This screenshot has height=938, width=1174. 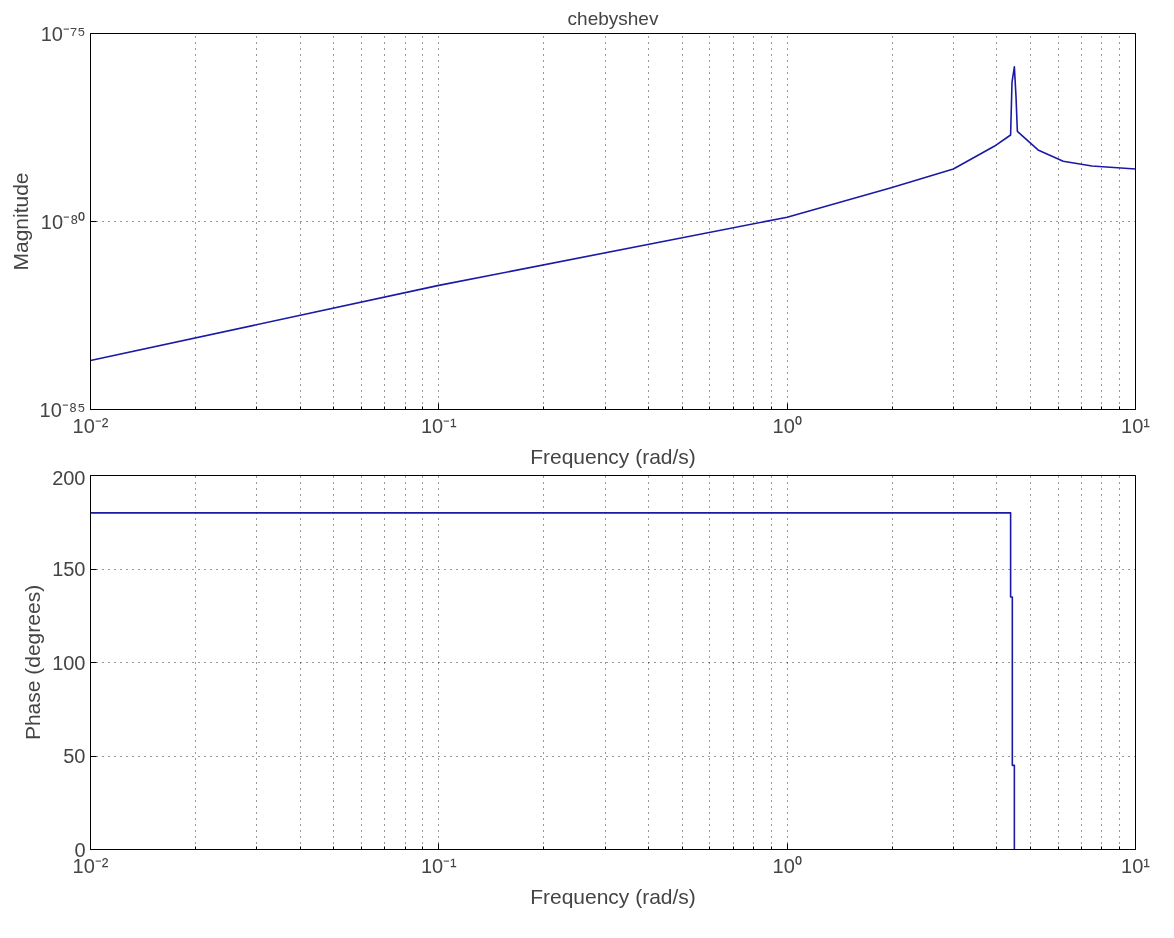 I want to click on y-tick-label: 100, so click(x=69, y=662).